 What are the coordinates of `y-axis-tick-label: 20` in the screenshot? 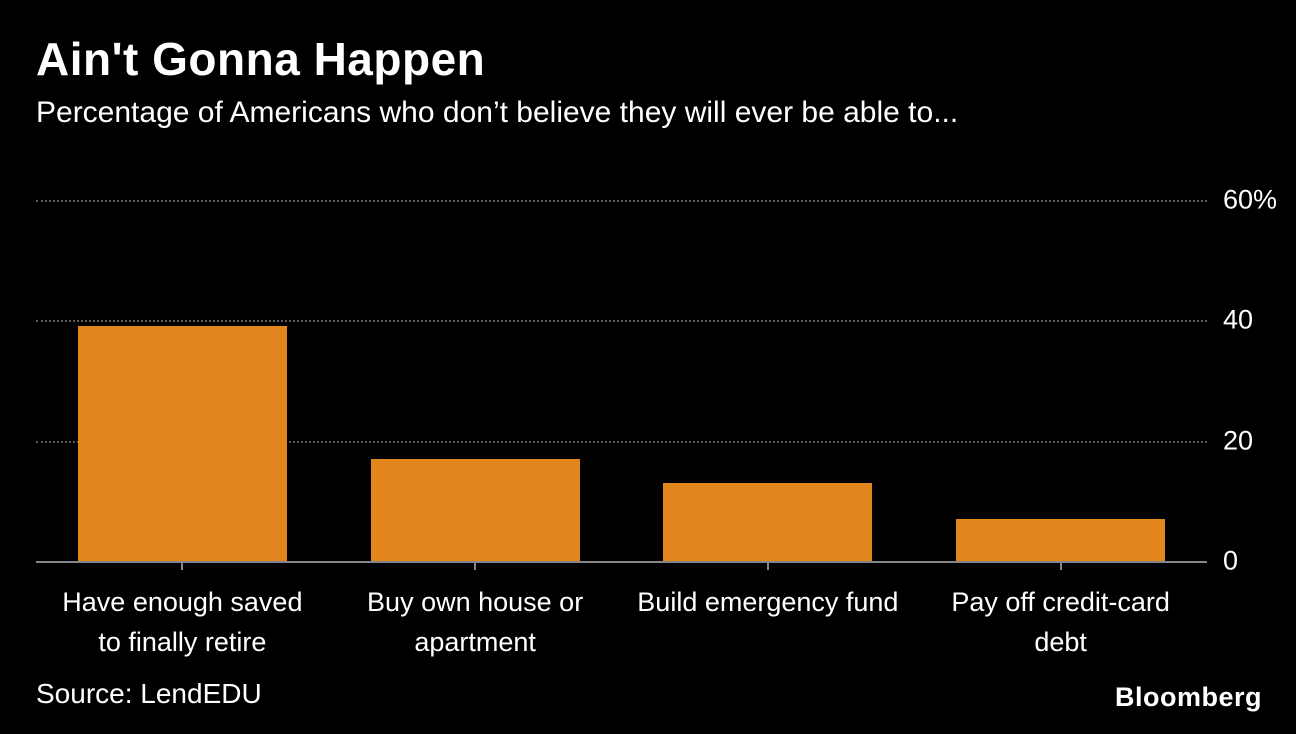 It's located at (1238, 440).